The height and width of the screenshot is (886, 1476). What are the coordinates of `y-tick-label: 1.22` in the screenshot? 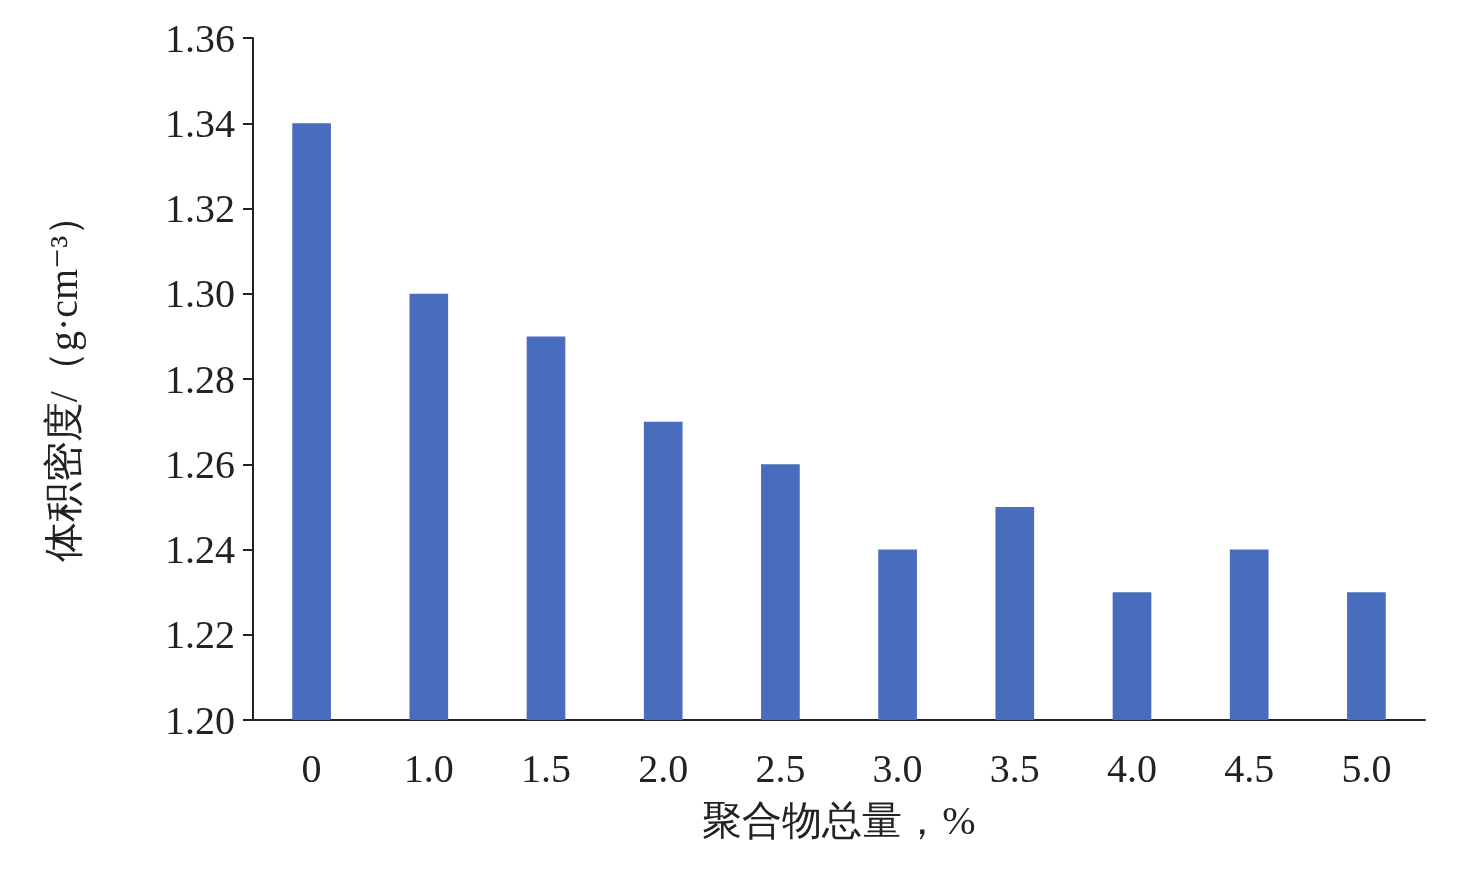 It's located at (200, 635).